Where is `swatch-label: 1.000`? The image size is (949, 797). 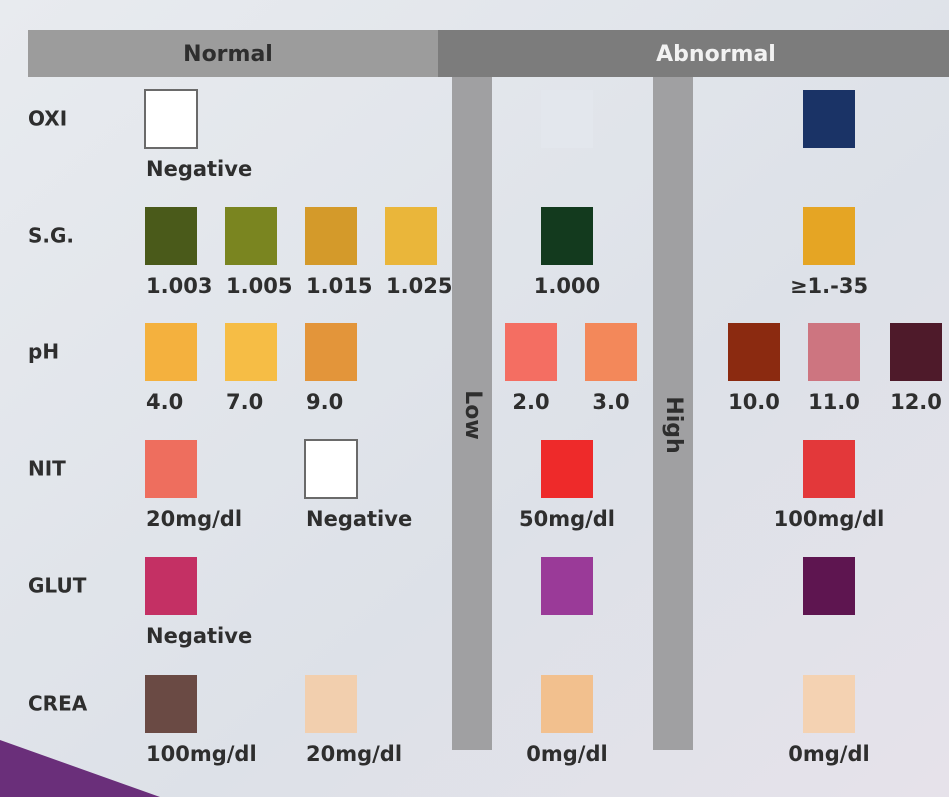 swatch-label: 1.000 is located at coordinates (567, 286).